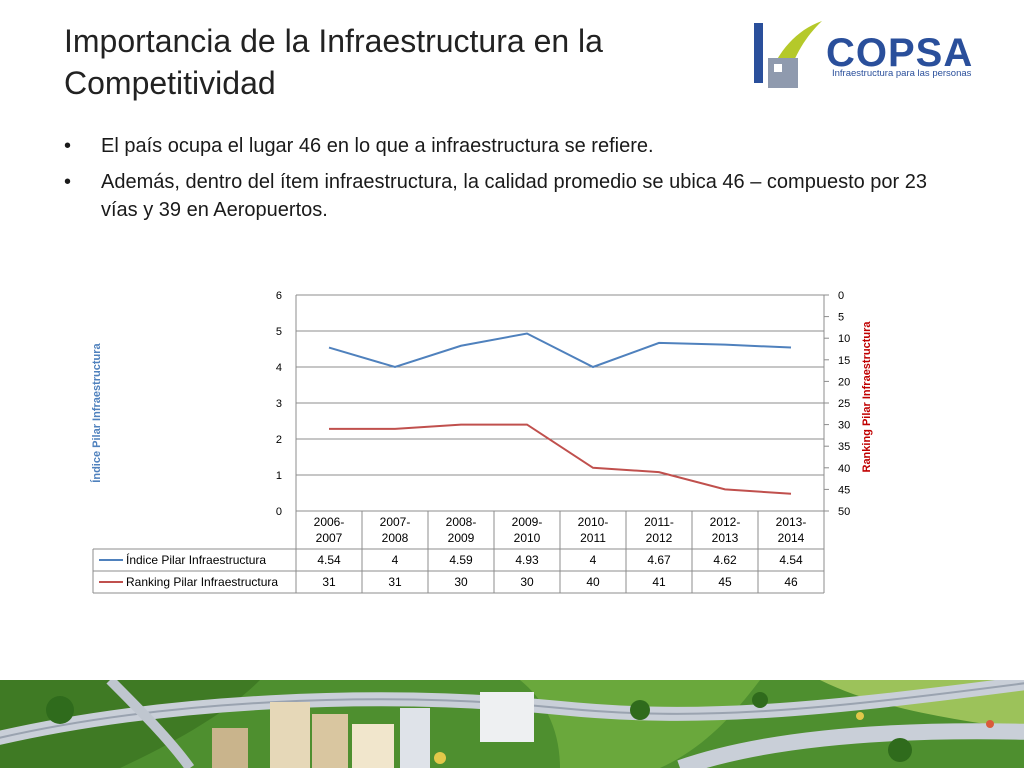 The height and width of the screenshot is (768, 1024). I want to click on data-label: 45, so click(725, 582).